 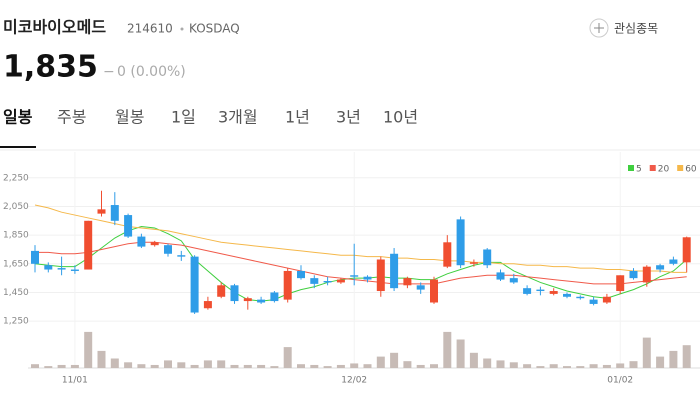 What do you see at coordinates (182, 29) in the screenshot?
I see `separator-dot` at bounding box center [182, 29].